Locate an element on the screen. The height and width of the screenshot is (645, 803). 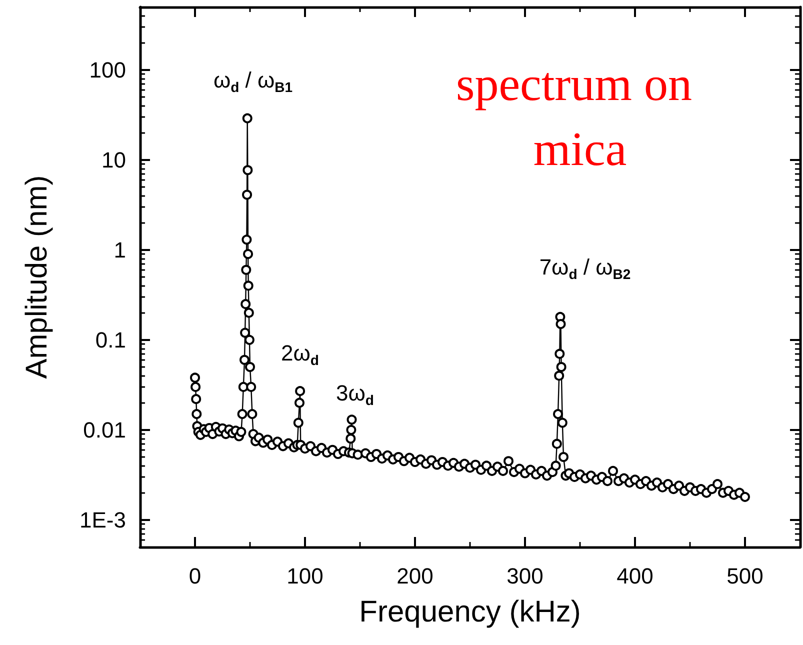
y-tick-label: 100 is located at coordinates (107, 69).